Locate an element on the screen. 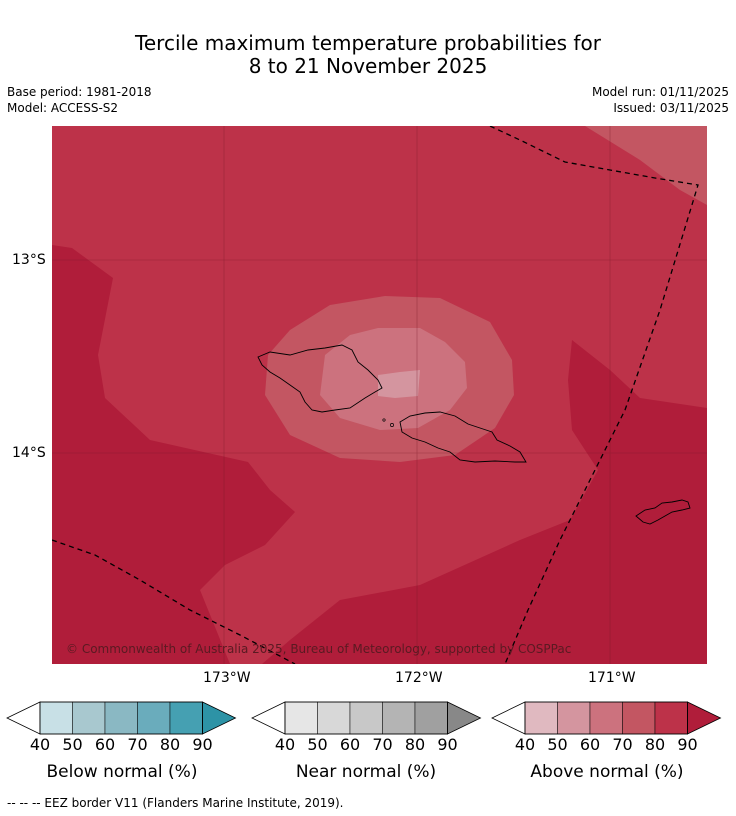  colorbar-below-normal-outline is located at coordinates (121, 718).